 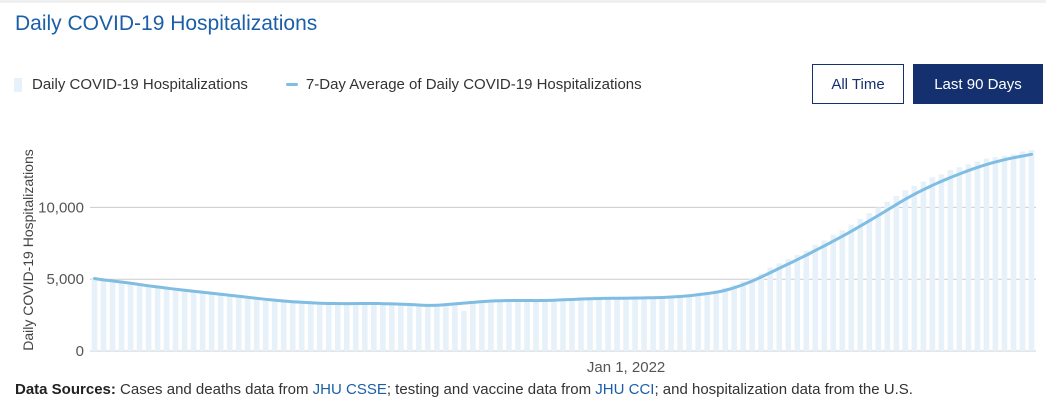 I want to click on chart-title: Daily COVID-19 Hospitalizations, so click(x=166, y=23).